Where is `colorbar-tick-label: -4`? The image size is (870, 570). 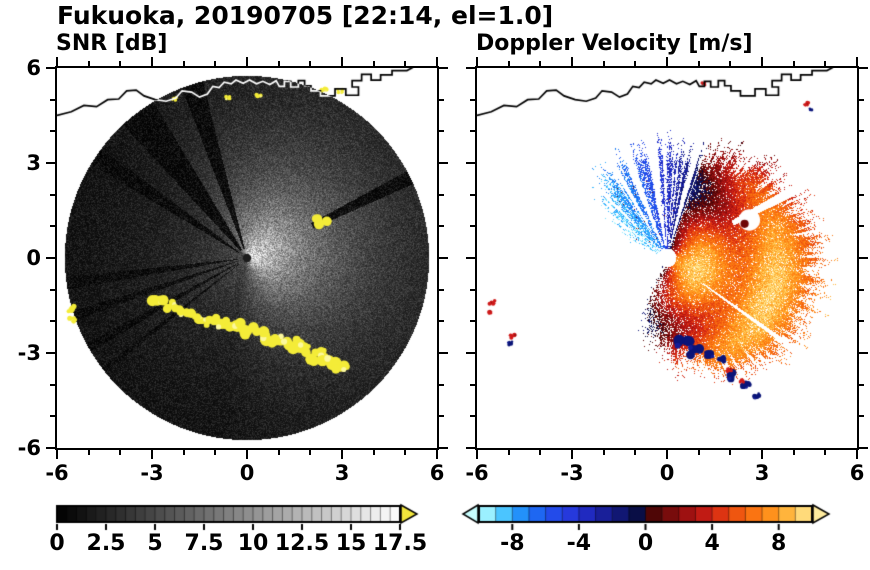
colorbar-tick-label: -4 is located at coordinates (579, 543).